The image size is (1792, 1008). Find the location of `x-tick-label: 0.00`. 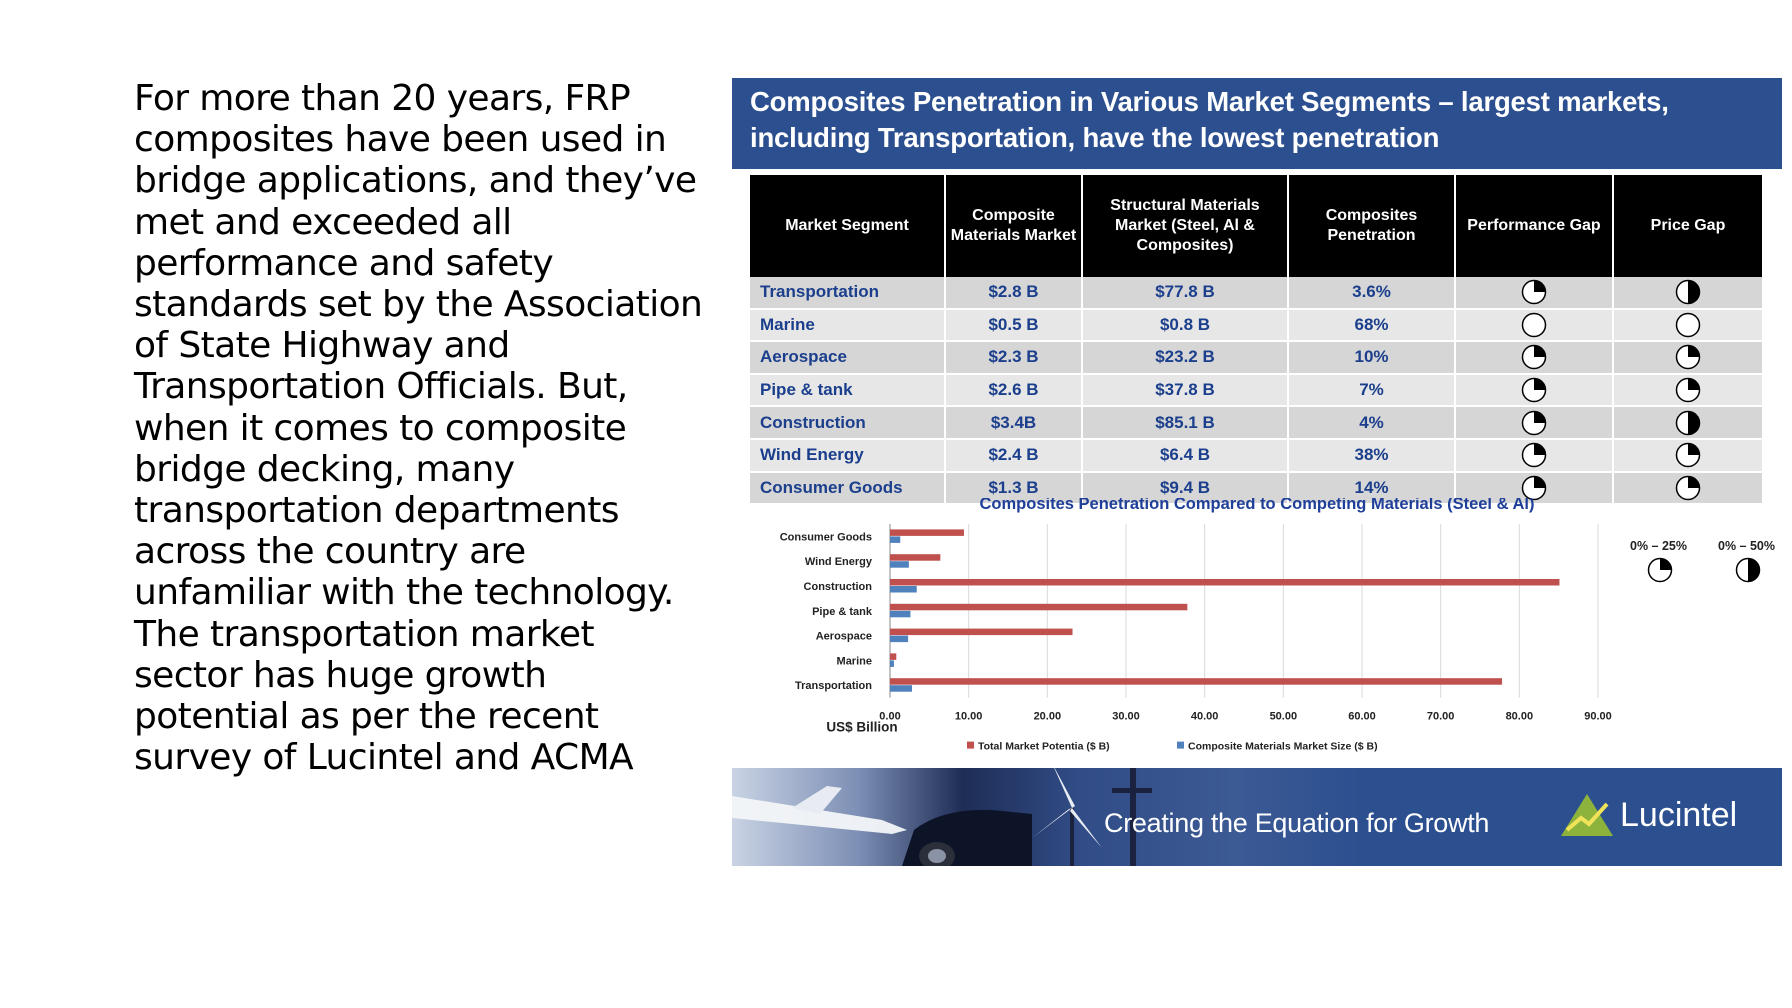

x-tick-label: 0.00 is located at coordinates (889, 717).